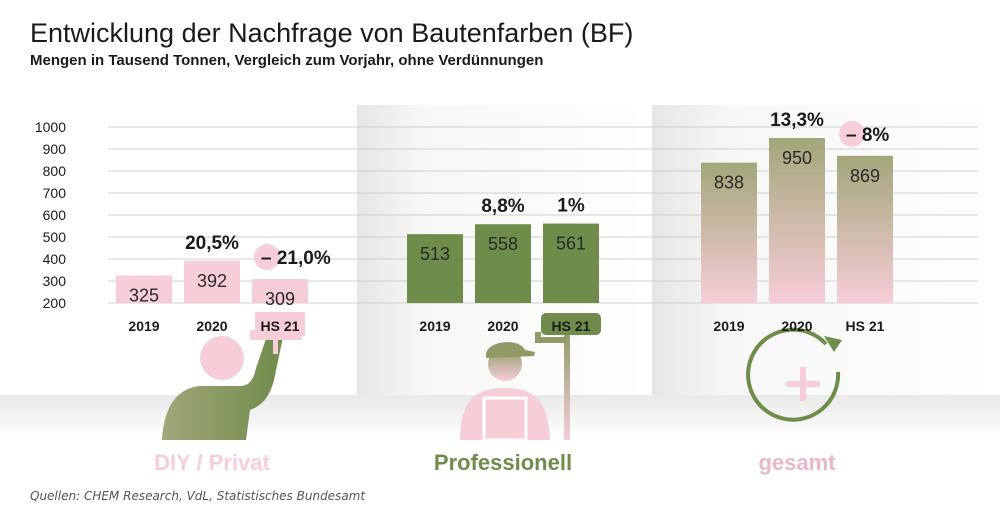 The image size is (1000, 516). What do you see at coordinates (797, 462) in the screenshot?
I see `group-name-label: gesamt` at bounding box center [797, 462].